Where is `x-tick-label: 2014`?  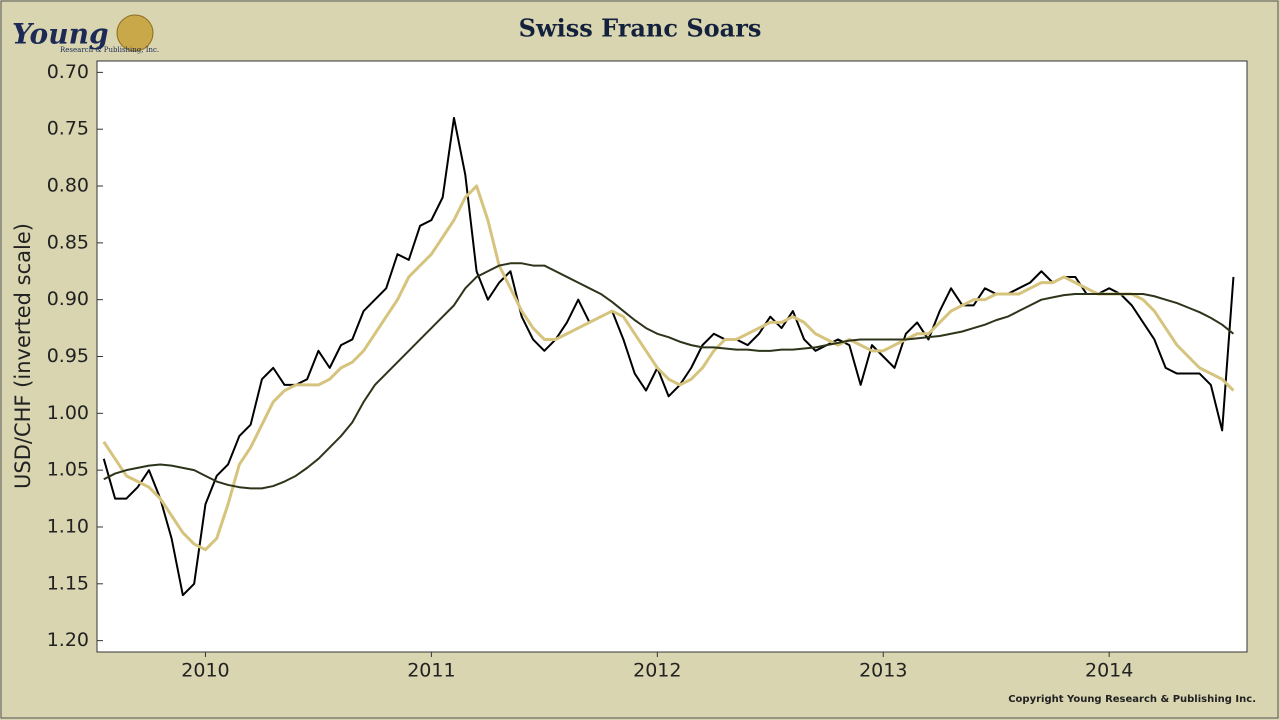
x-tick-label: 2014 is located at coordinates (1109, 671).